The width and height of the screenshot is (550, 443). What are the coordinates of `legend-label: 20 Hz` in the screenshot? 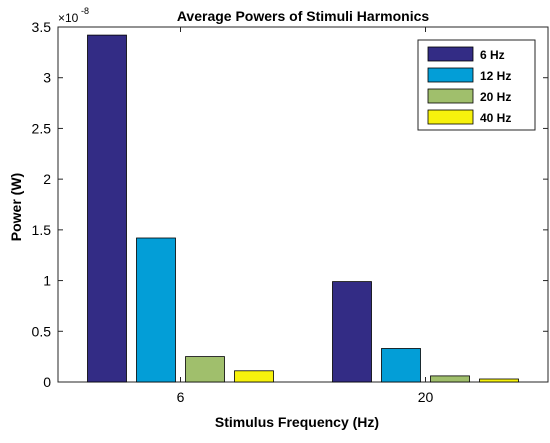 It's located at (495, 97).